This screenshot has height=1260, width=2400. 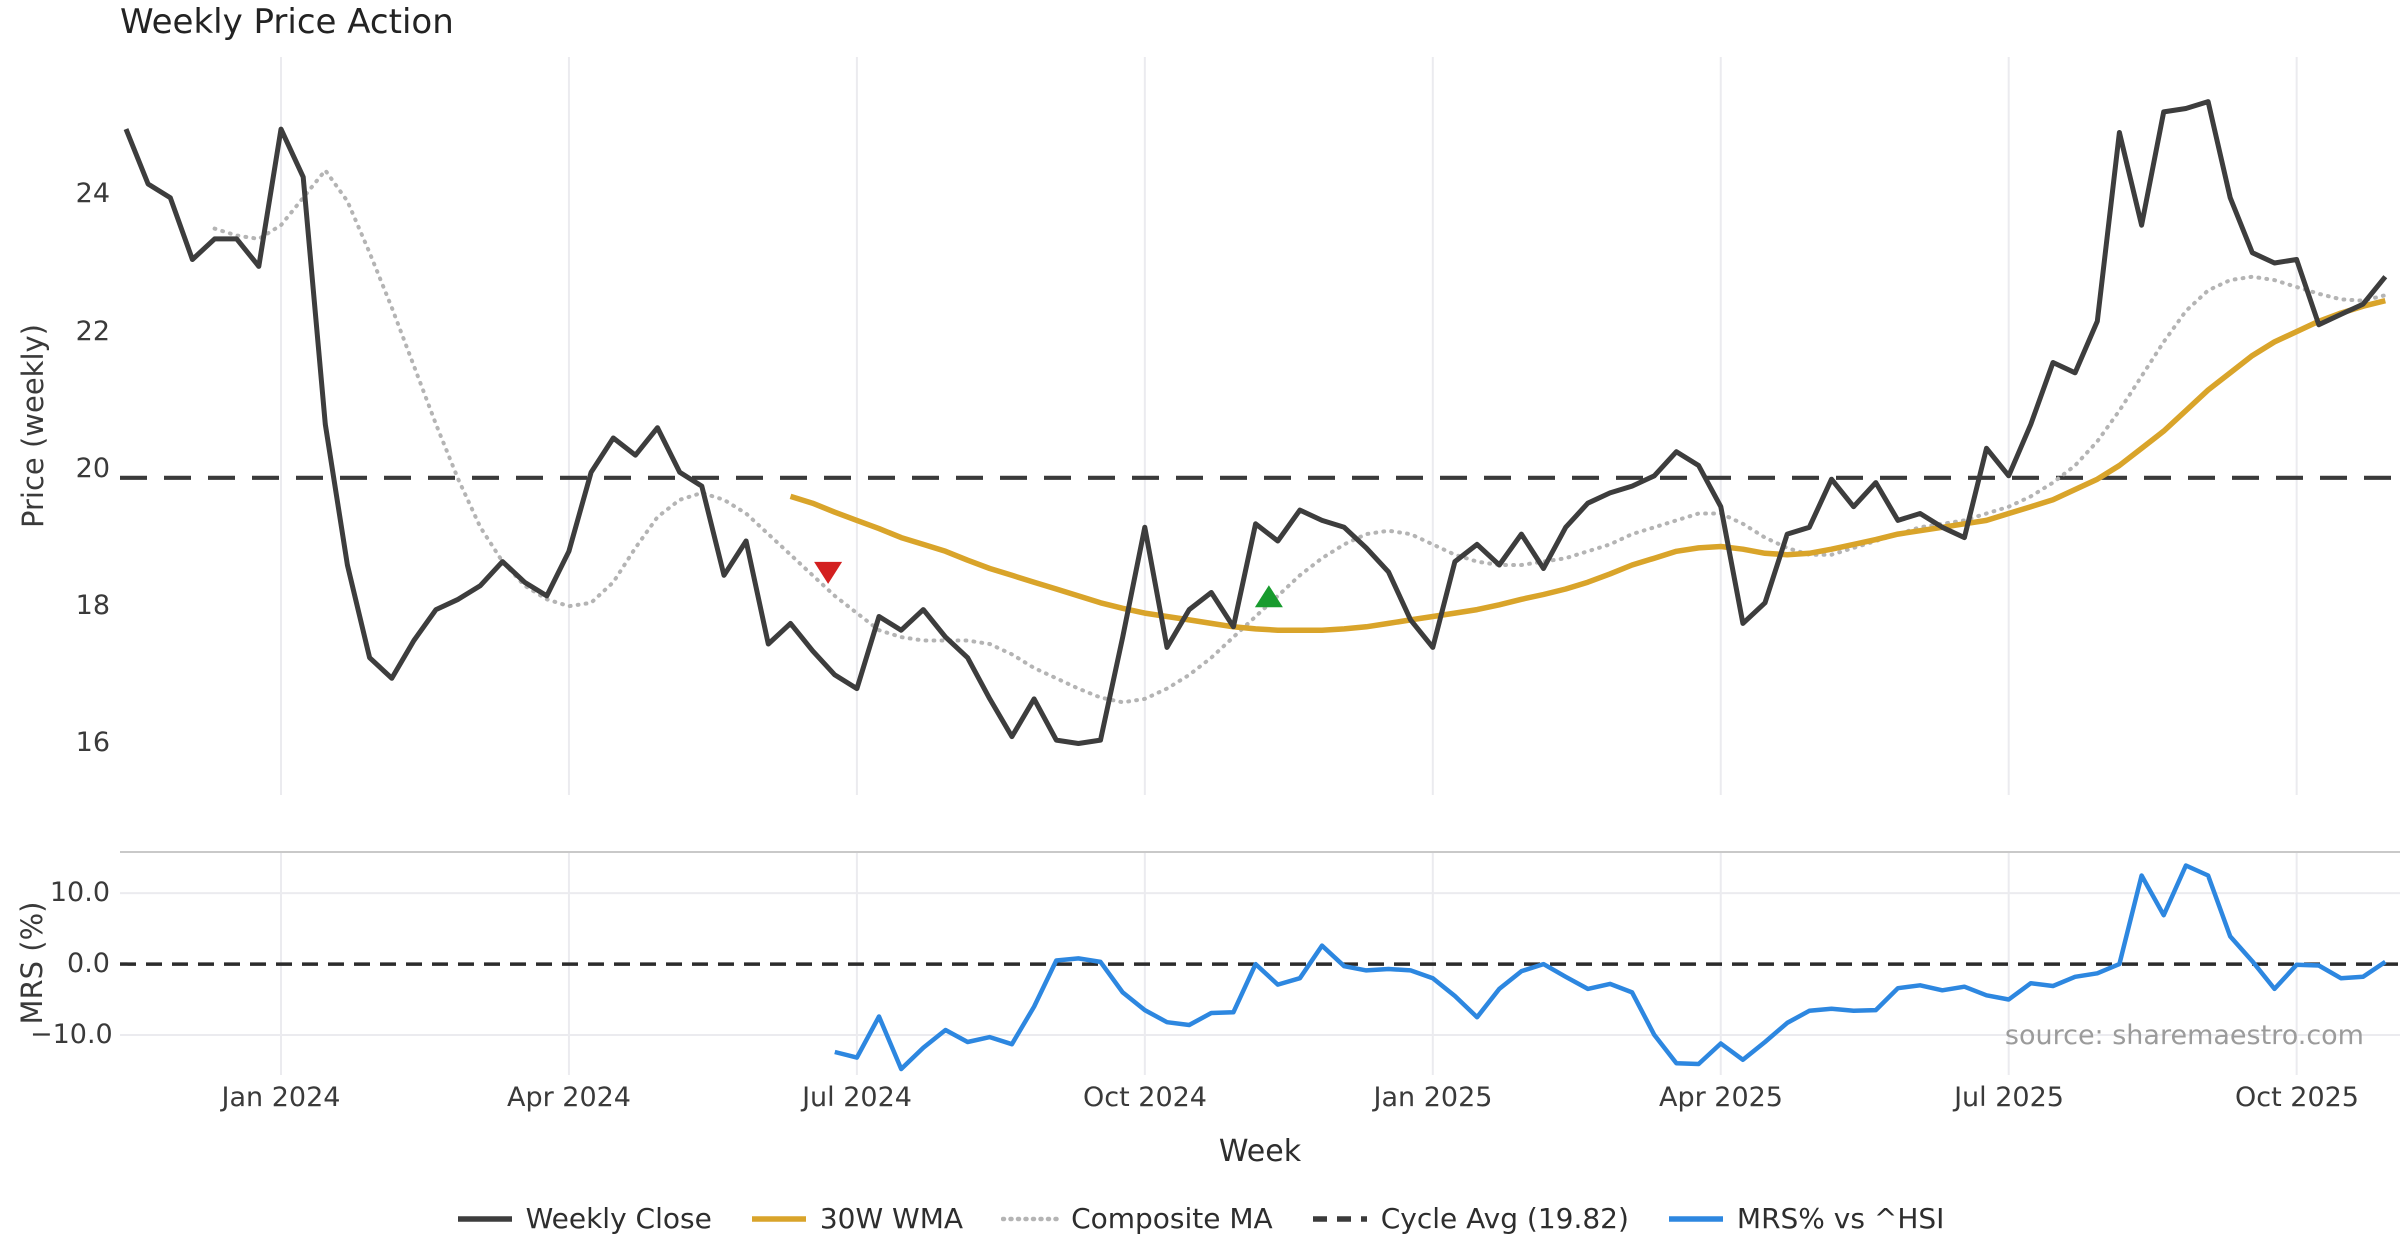 What do you see at coordinates (2297, 1097) in the screenshot?
I see `xtick-oct2025: Oct 2025` at bounding box center [2297, 1097].